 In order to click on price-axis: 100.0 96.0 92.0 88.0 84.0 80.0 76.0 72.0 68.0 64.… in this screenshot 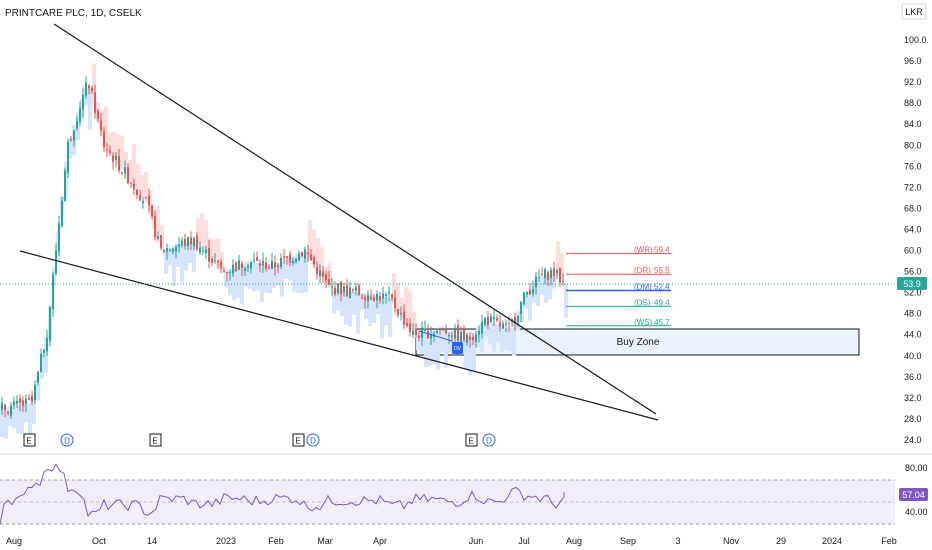, I will do `click(915, 240)`.